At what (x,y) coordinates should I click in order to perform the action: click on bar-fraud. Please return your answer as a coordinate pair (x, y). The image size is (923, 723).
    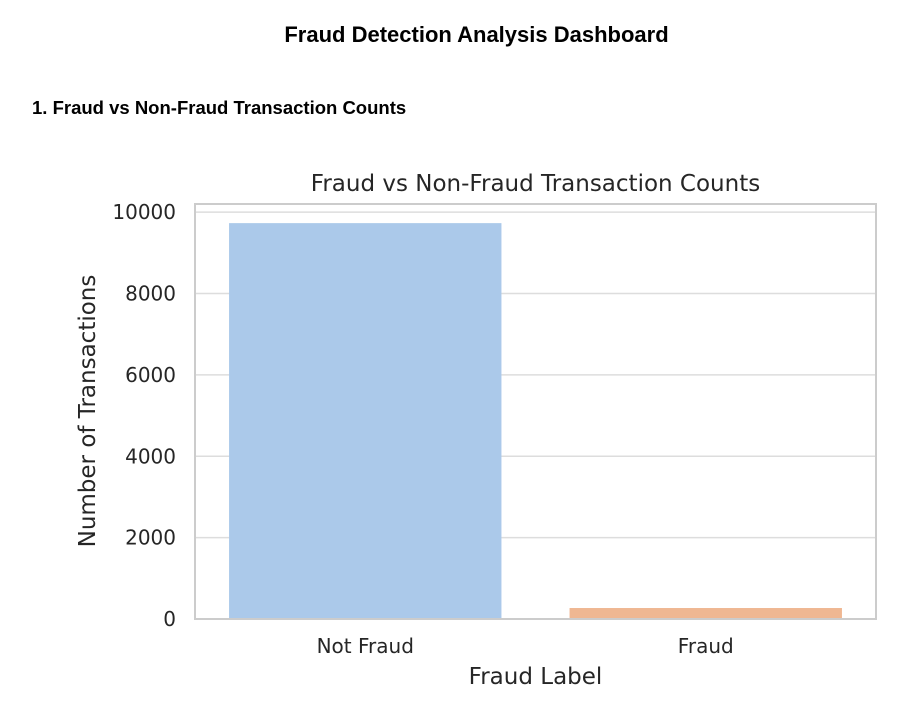
    Looking at the image, I should click on (705, 613).